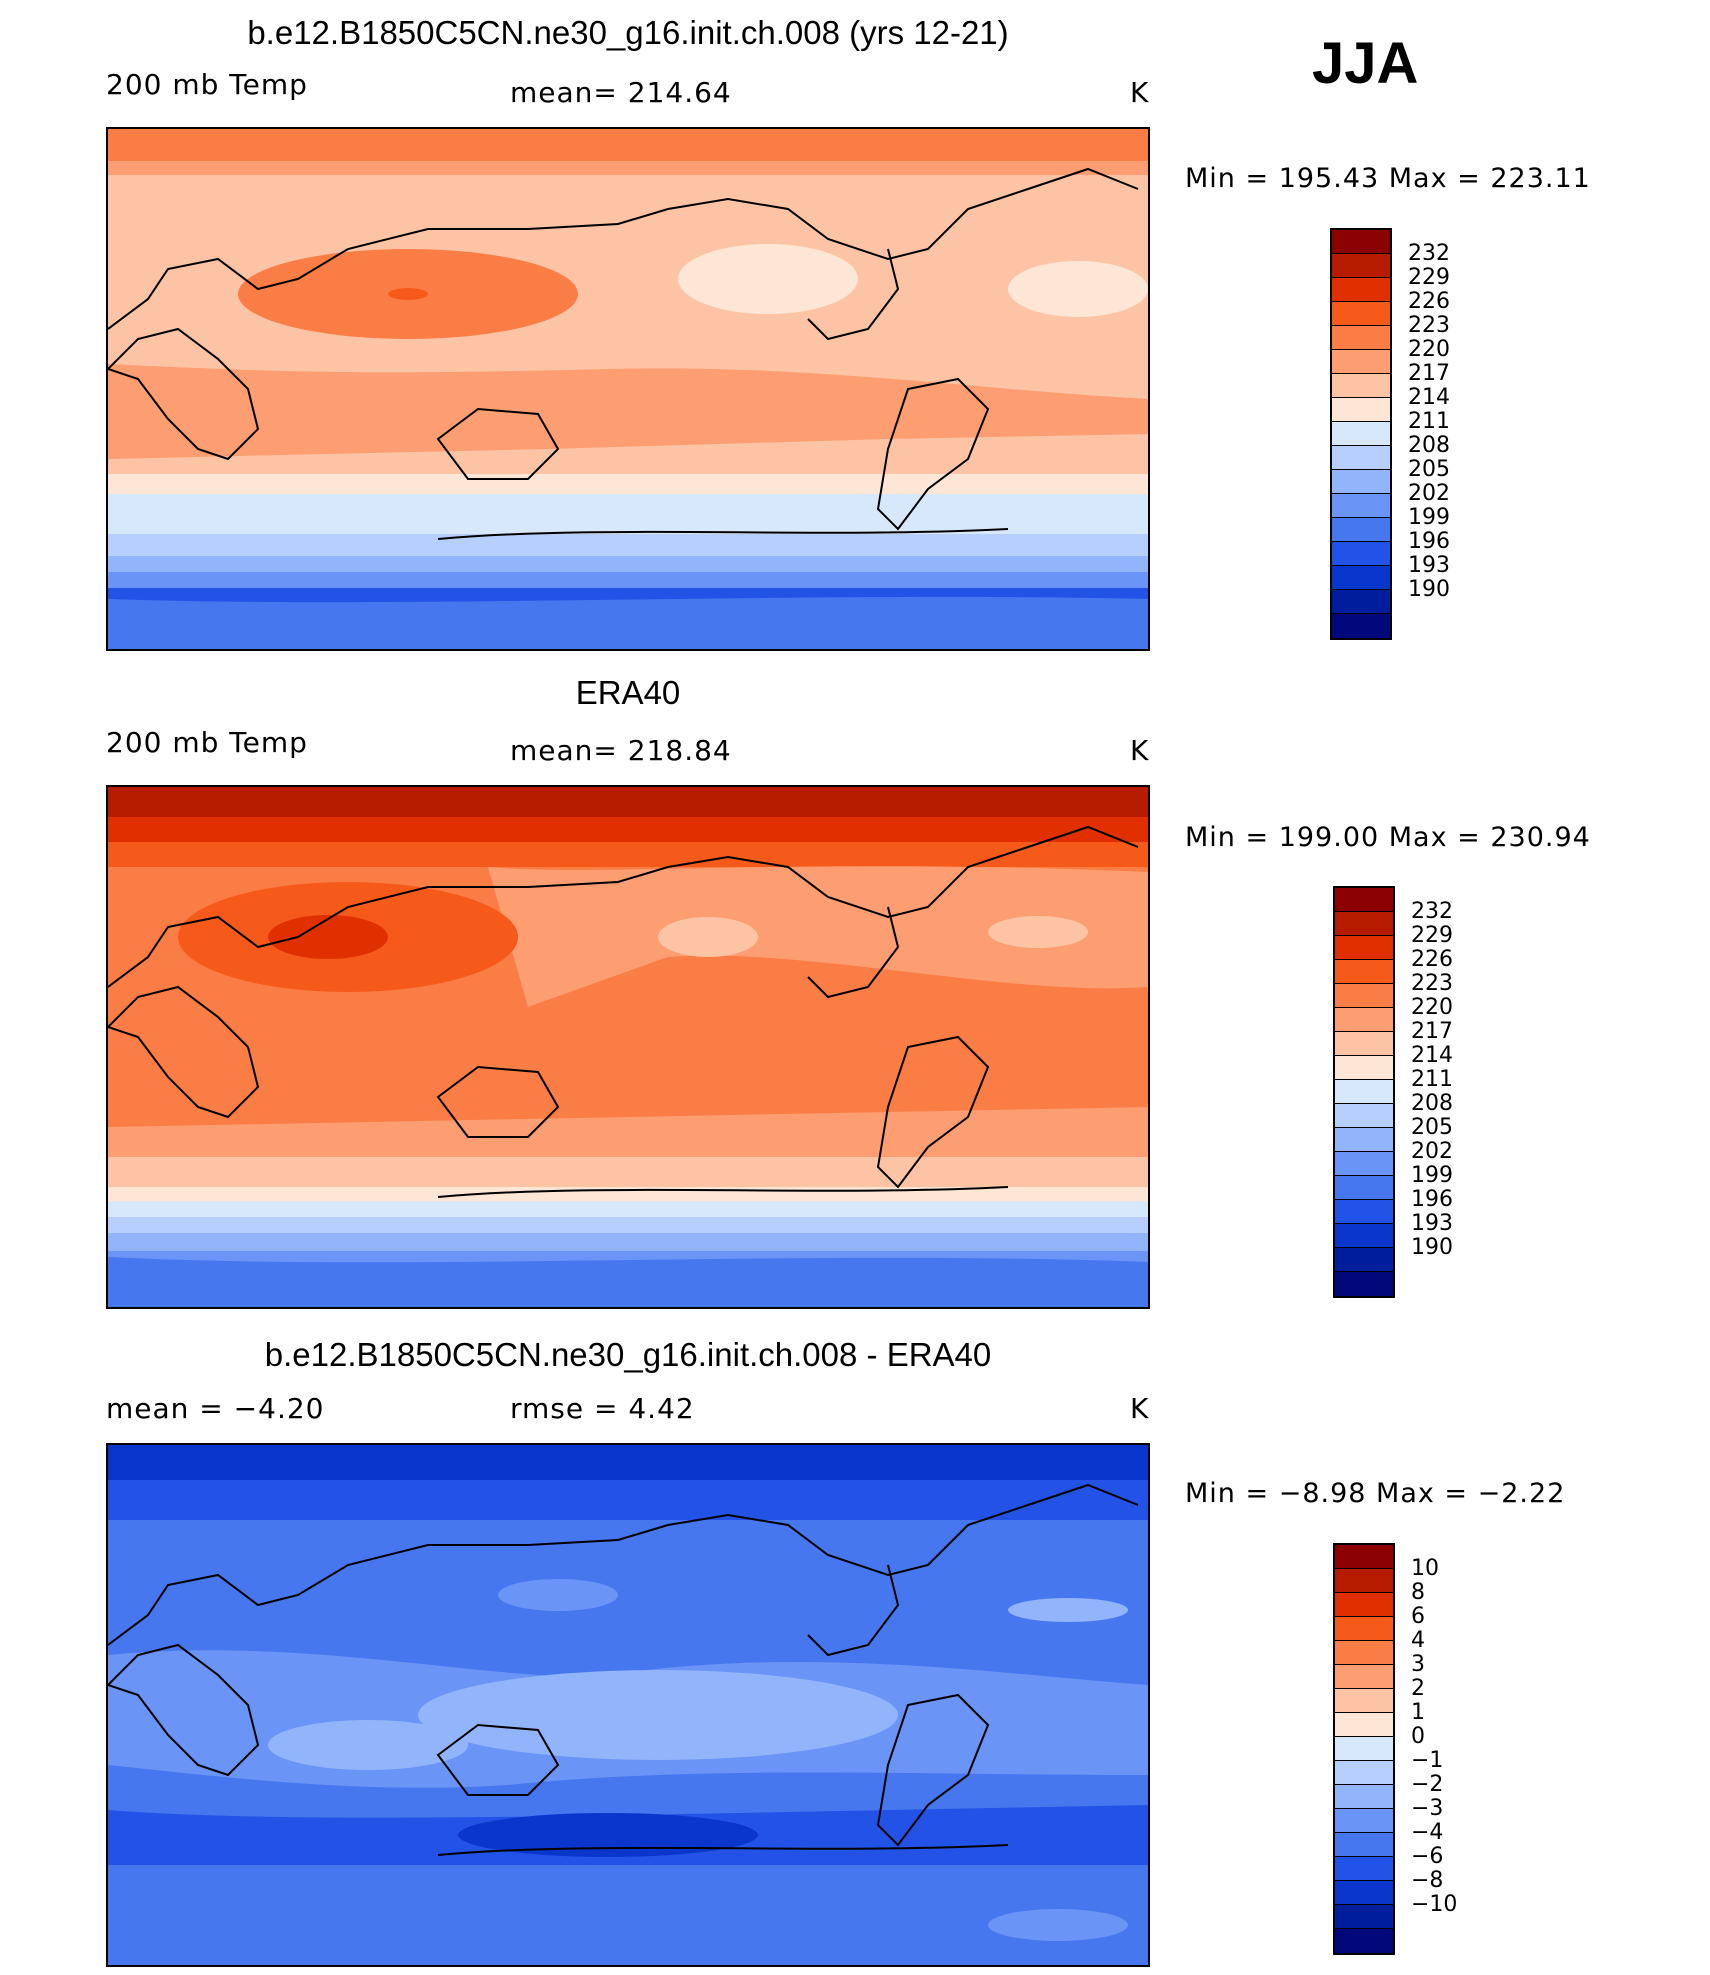 The width and height of the screenshot is (1710, 1975). What do you see at coordinates (1427, 1856) in the screenshot?
I see `colorbar-tick-label: −6` at bounding box center [1427, 1856].